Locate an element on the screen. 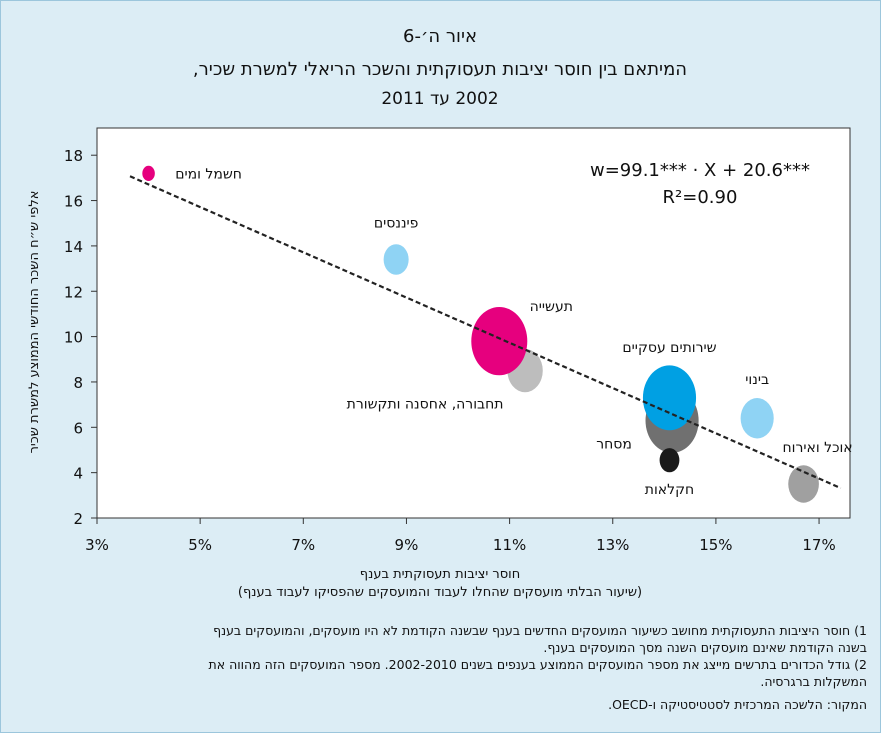  bubble-label: חשמל ומים is located at coordinates (208, 174).